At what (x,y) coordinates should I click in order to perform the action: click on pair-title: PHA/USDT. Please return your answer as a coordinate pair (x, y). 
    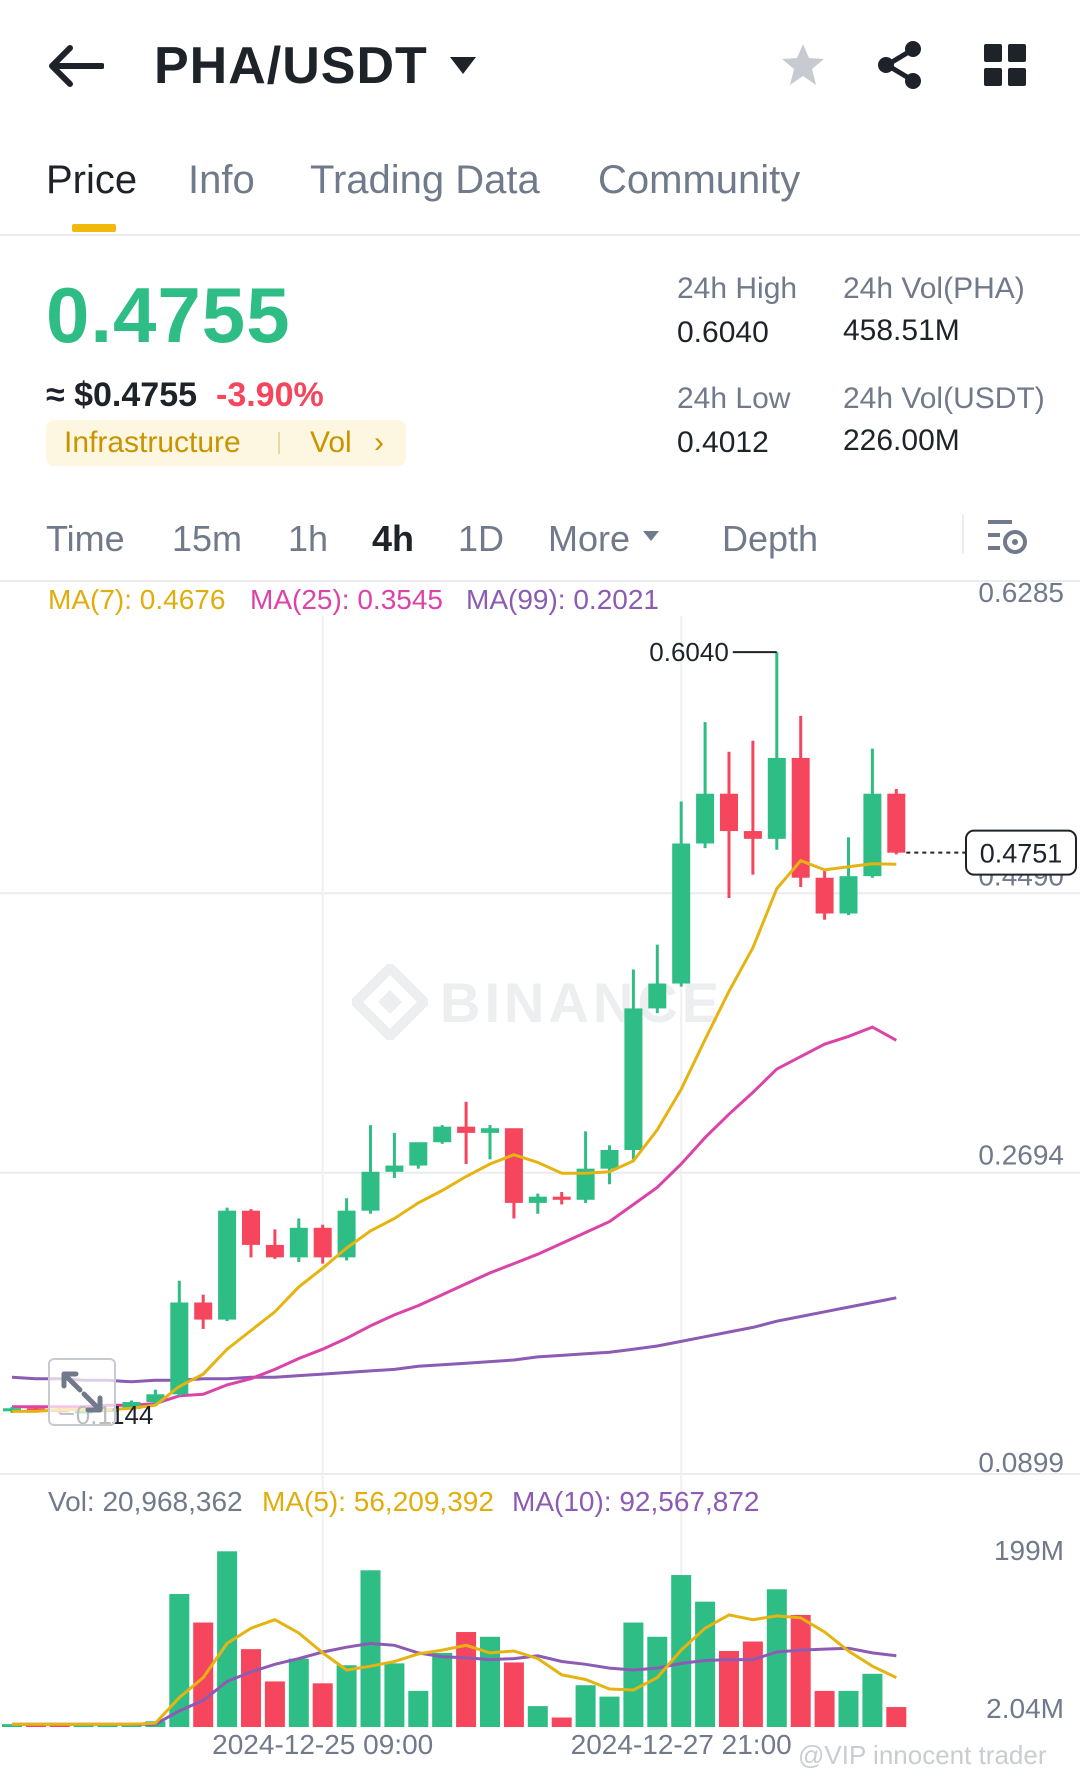
    Looking at the image, I should click on (291, 66).